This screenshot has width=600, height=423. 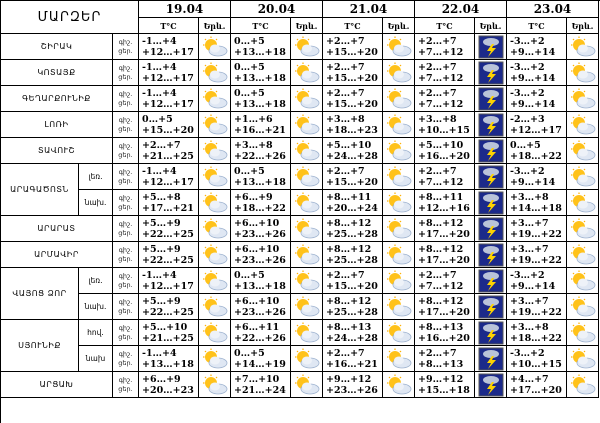 I want to click on temperature-text: +7…+10, so click(x=257, y=379).